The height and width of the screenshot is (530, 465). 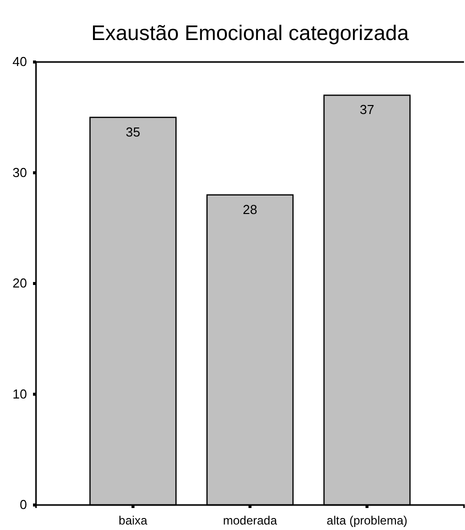 What do you see at coordinates (133, 521) in the screenshot?
I see `x-tick-label: baixa` at bounding box center [133, 521].